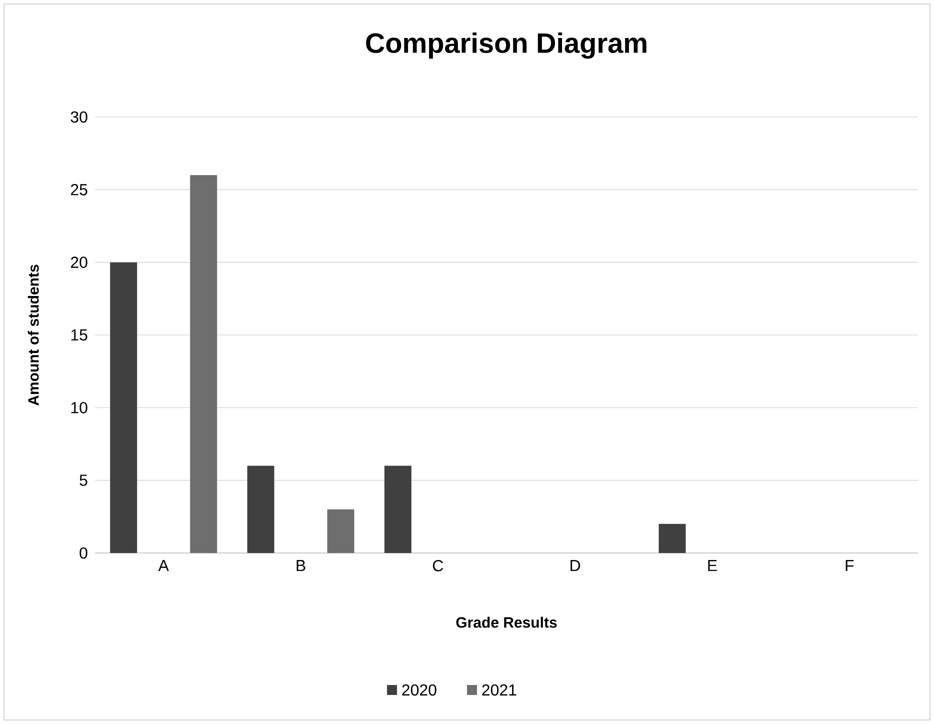  I want to click on x-axis-title: Grade Results, so click(506, 622).